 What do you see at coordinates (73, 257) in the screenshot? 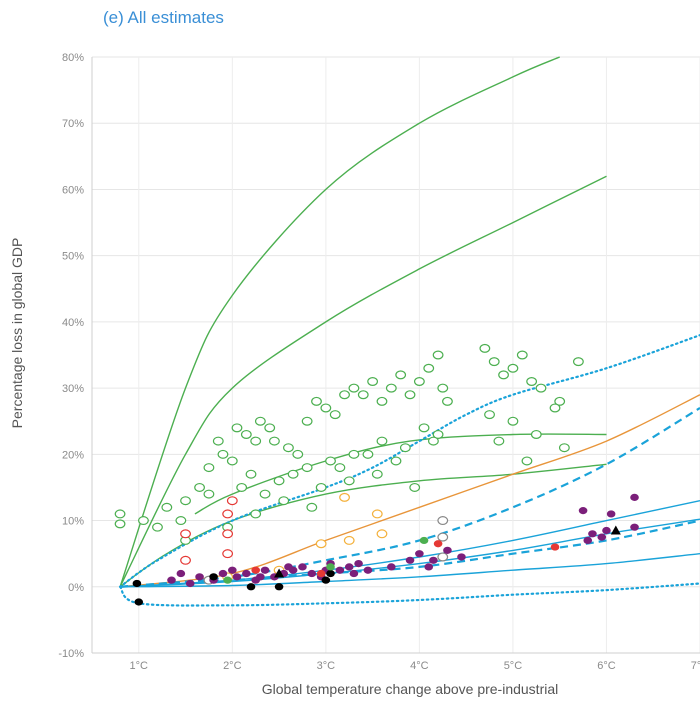
I see `y-tick-label: 50%` at bounding box center [73, 257].